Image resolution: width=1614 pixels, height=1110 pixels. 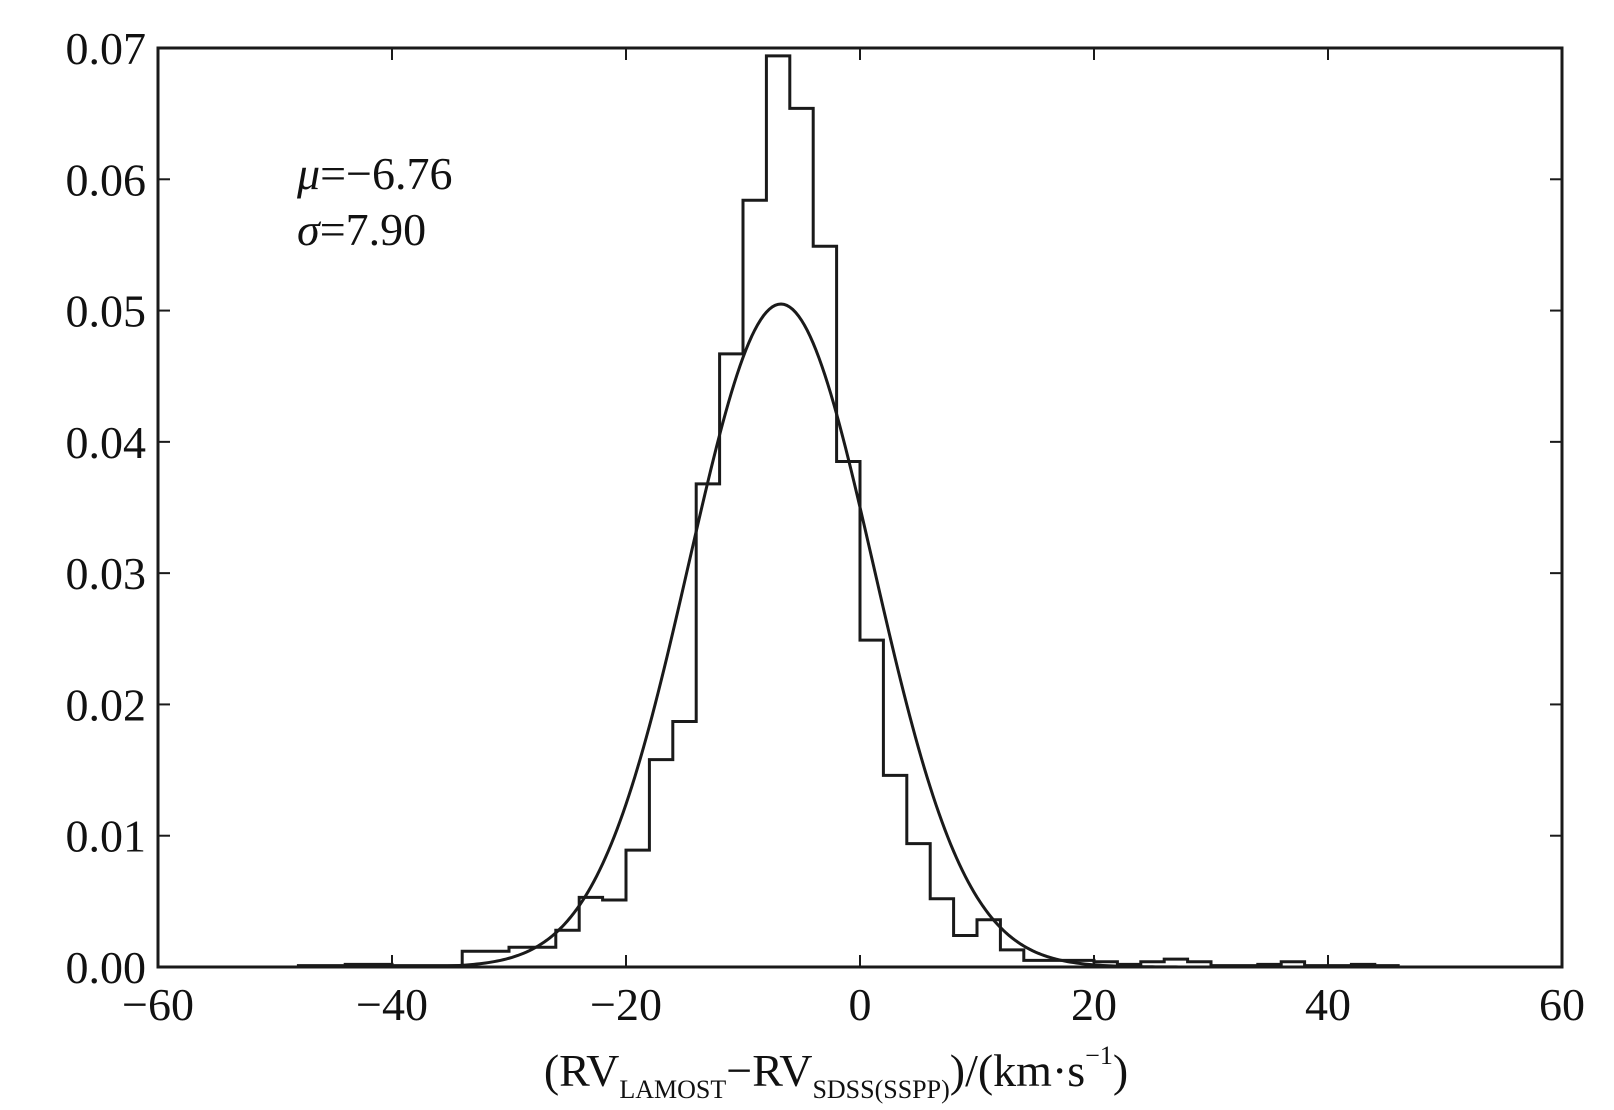 What do you see at coordinates (392, 1004) in the screenshot?
I see `x-tick-label: −40` at bounding box center [392, 1004].